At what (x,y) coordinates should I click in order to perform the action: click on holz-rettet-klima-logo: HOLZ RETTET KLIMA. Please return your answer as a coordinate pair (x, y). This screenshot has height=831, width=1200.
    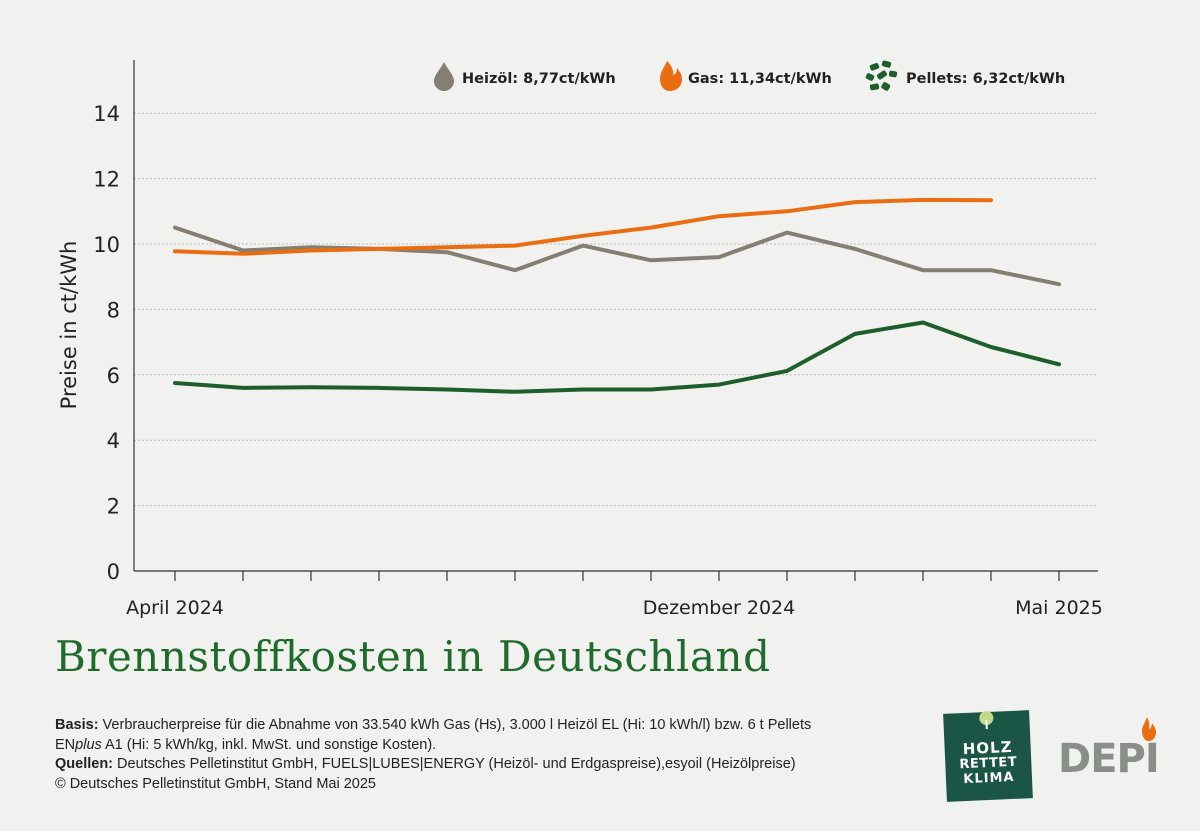
    Looking at the image, I should click on (988, 756).